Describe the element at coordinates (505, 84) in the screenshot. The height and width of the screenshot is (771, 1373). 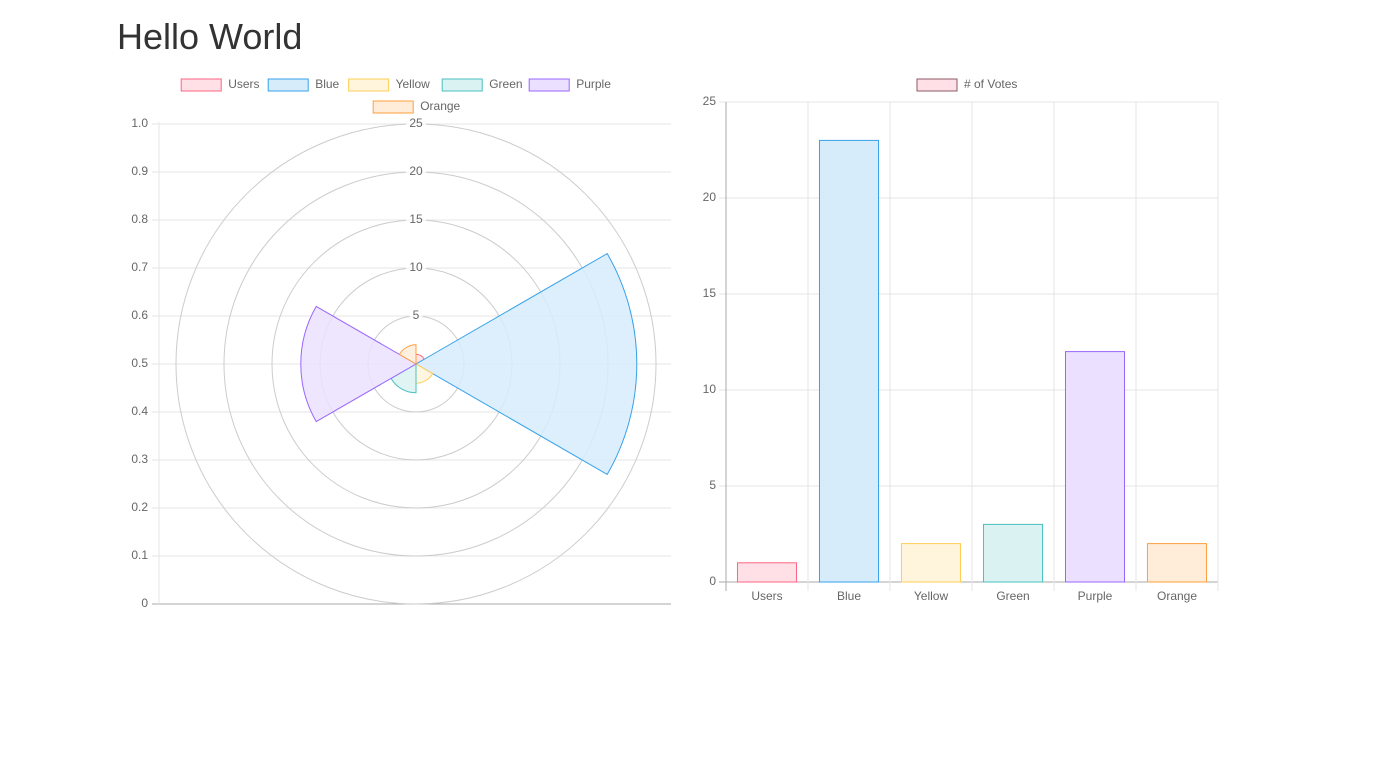
I see `legend-label: Green` at that location.